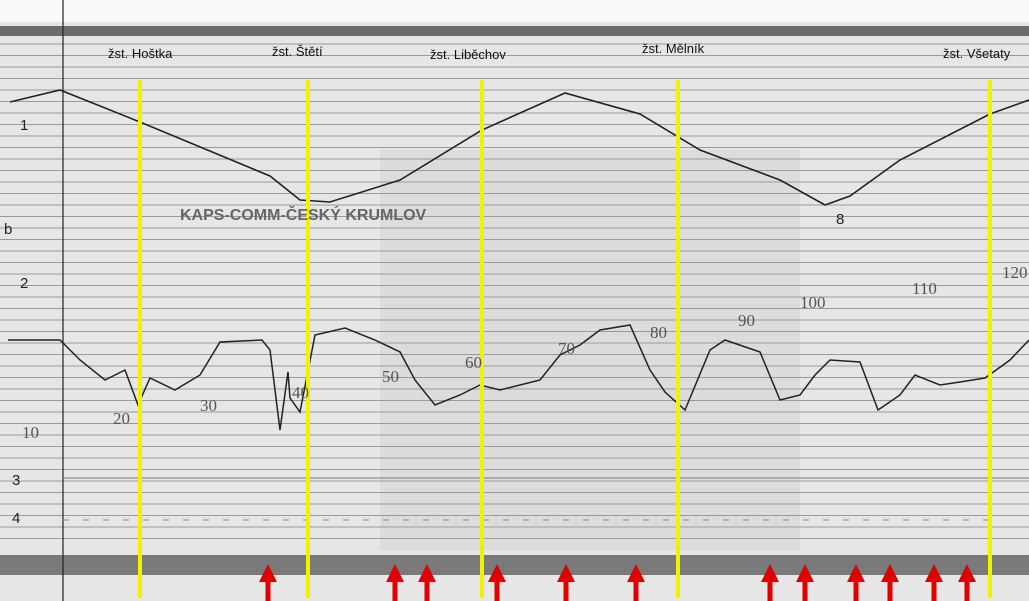 The image size is (1029, 601). Describe the element at coordinates (924, 288) in the screenshot. I see `scale-label: 110` at that location.